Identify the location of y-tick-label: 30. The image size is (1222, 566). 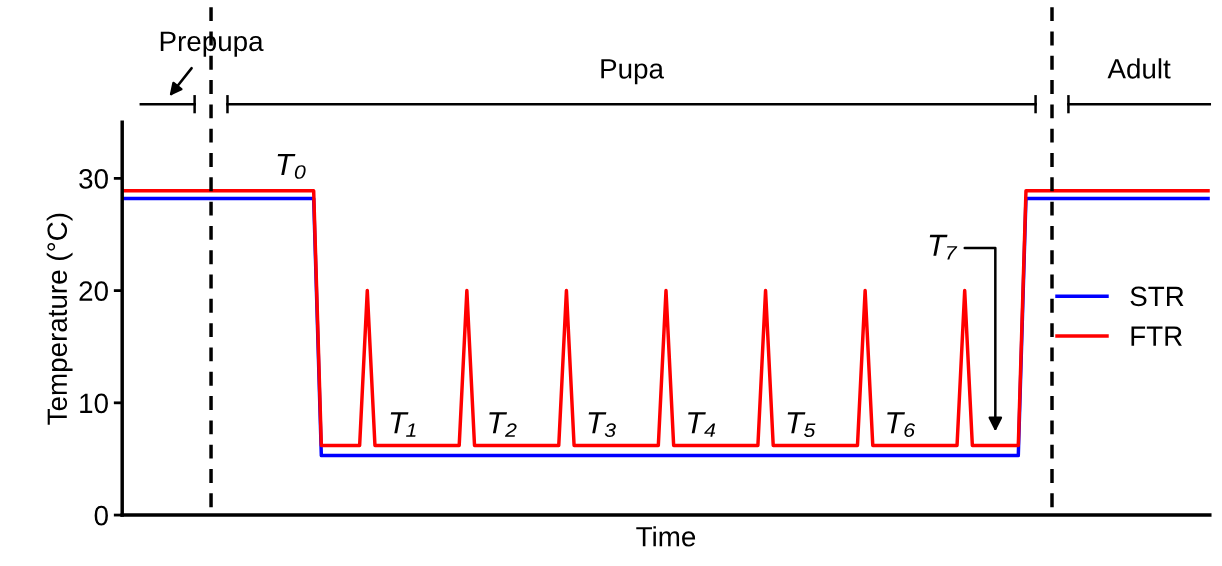
(93, 179).